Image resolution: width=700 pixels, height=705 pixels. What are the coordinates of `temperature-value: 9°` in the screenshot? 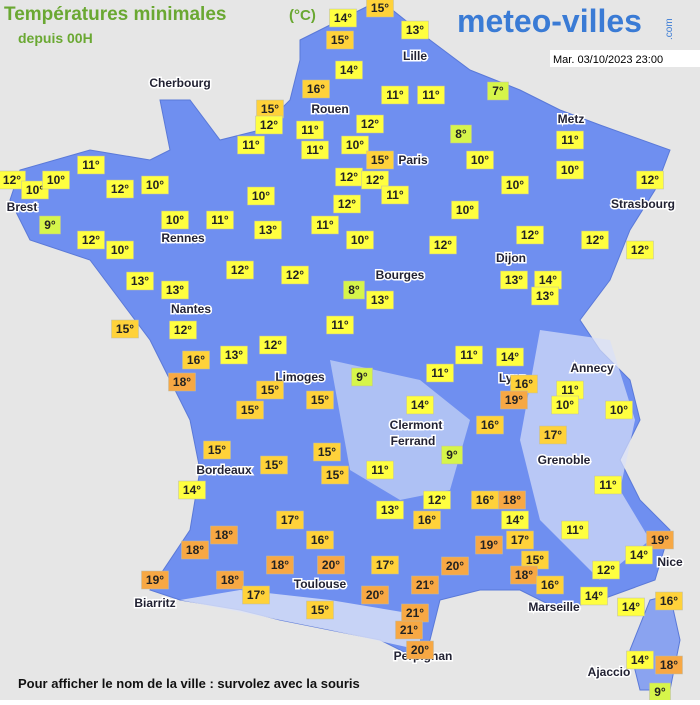 It's located at (362, 377).